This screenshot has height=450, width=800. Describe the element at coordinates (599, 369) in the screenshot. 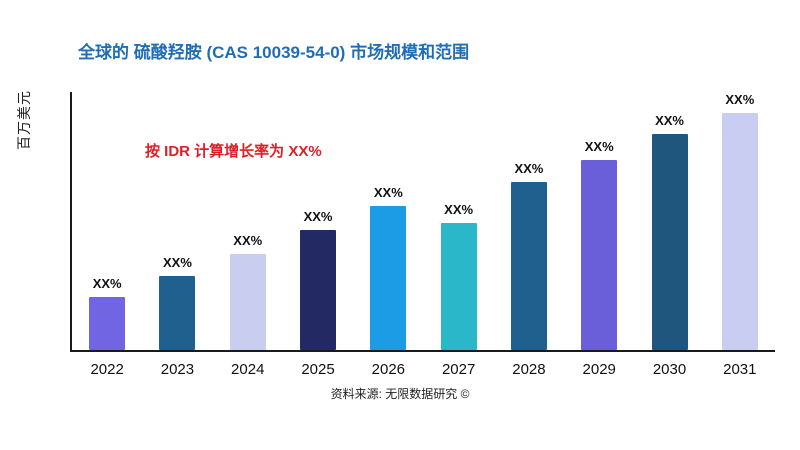

I see `x-axis-tick-label: 2029` at that location.